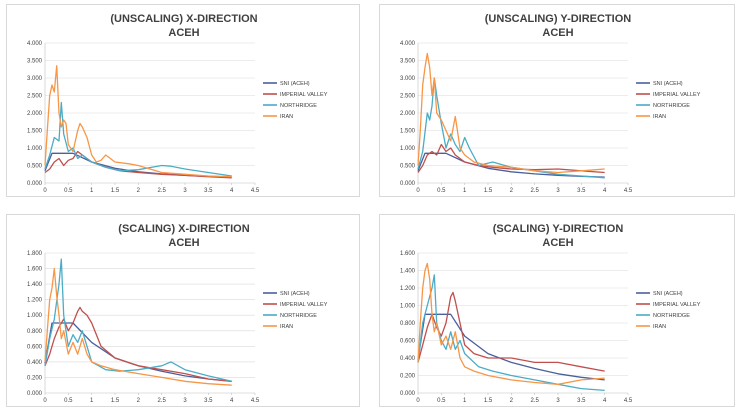  I want to click on chart-title: (UNSCALING) Y-DIRECTION, so click(558, 19).